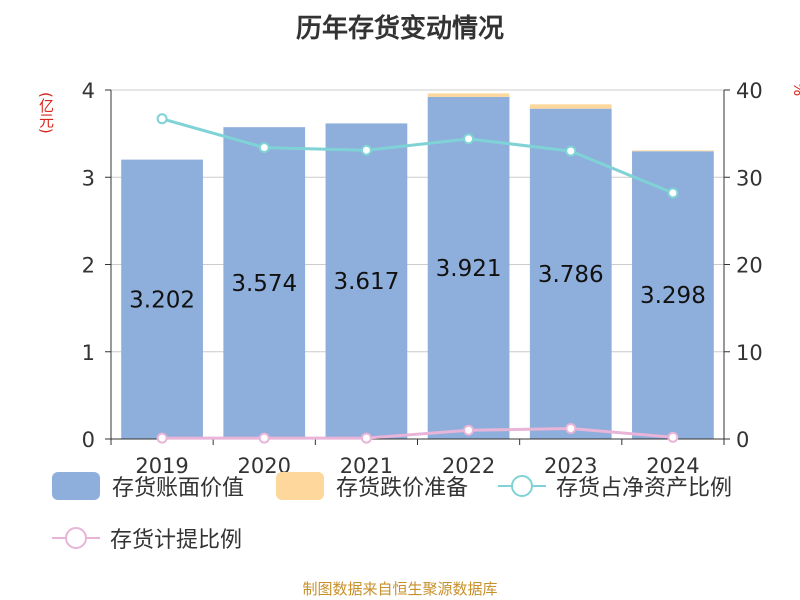  I want to click on left-axis-tick-label: 3, so click(88, 178).